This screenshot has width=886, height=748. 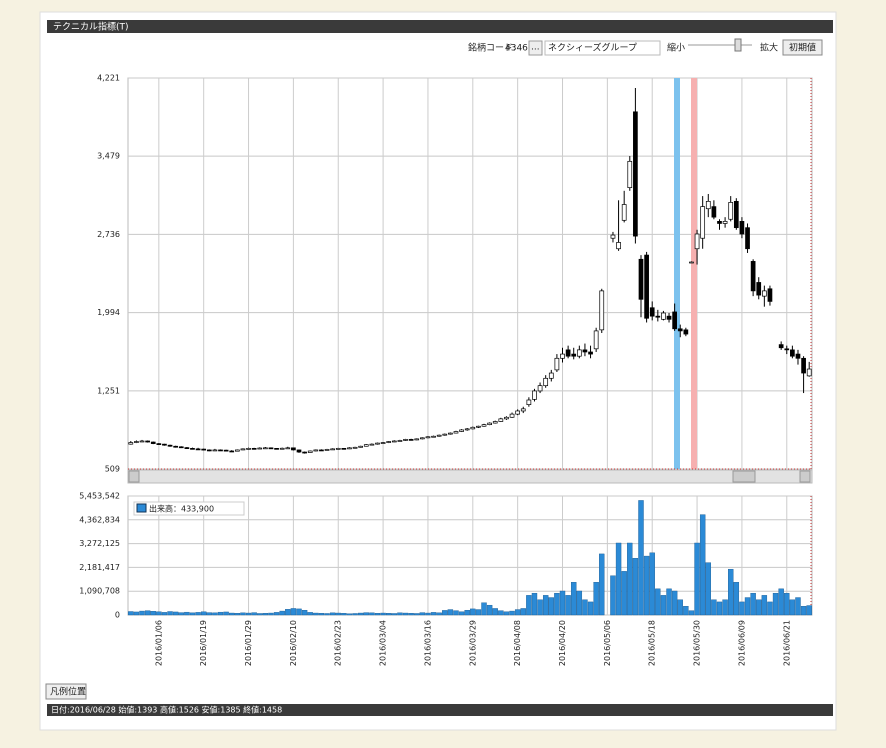 What do you see at coordinates (676, 48) in the screenshot?
I see `zoom-out: 縮小` at bounding box center [676, 48].